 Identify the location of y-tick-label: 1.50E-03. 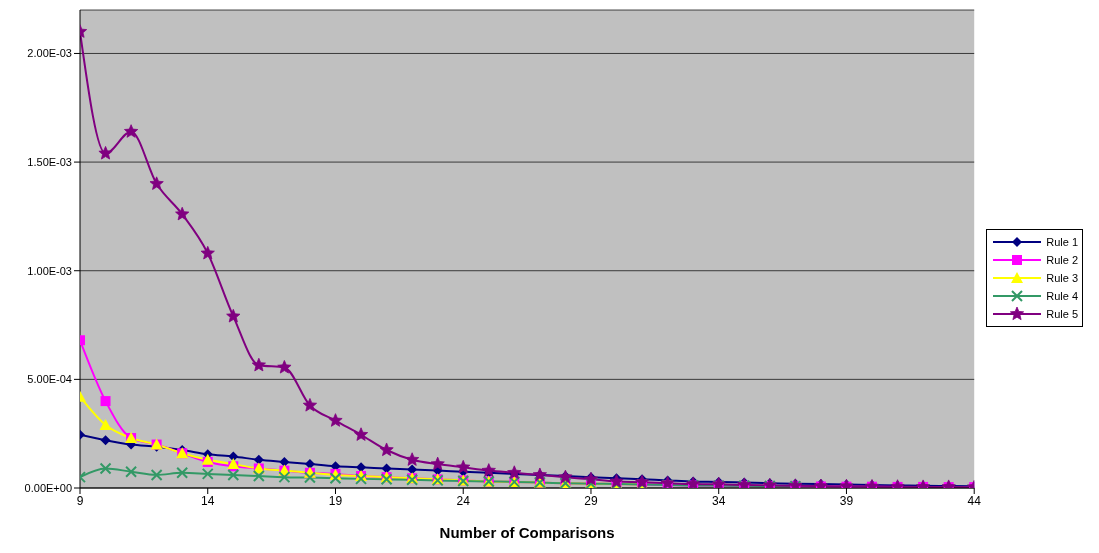
(49, 162).